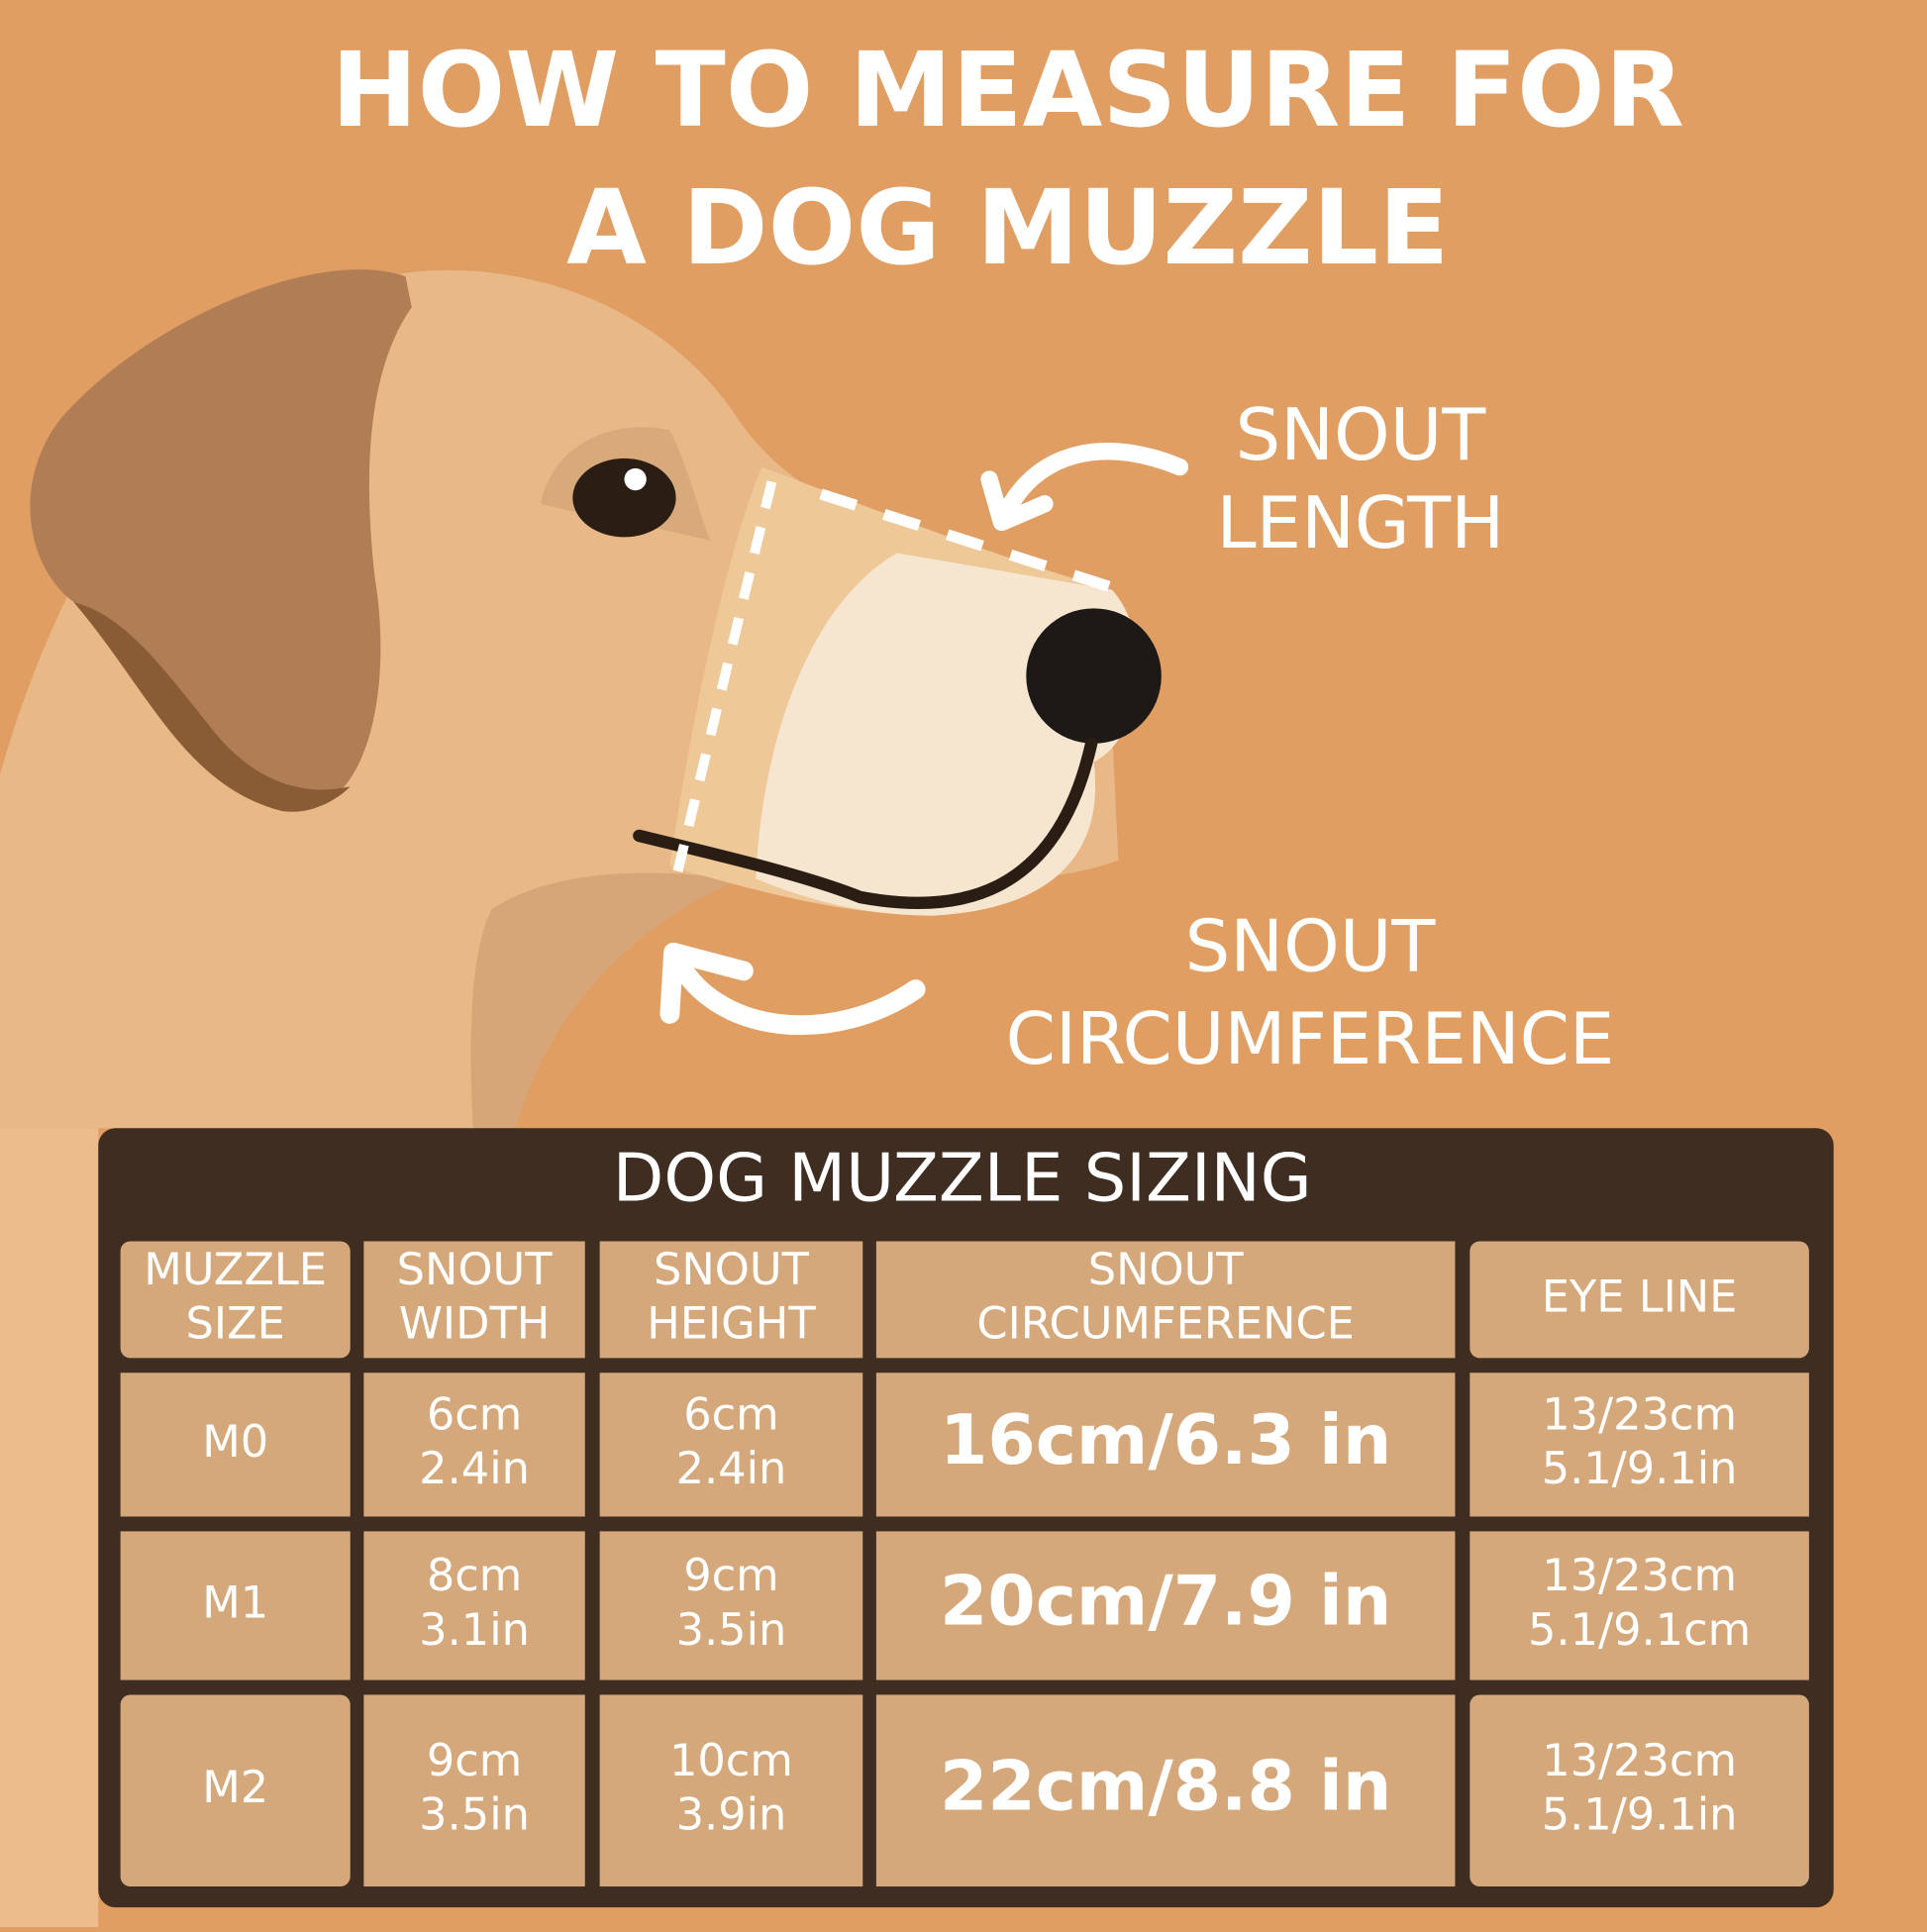 This screenshot has width=1927, height=1932. Describe the element at coordinates (731, 1815) in the screenshot. I see `table-value: 3.9in` at that location.